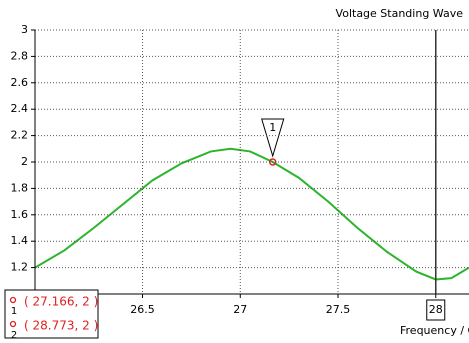 Image resolution: width=469 pixels, height=343 pixels. Describe the element at coordinates (434, 330) in the screenshot. I see `x-axis-label: Frequency / GHz` at that location.